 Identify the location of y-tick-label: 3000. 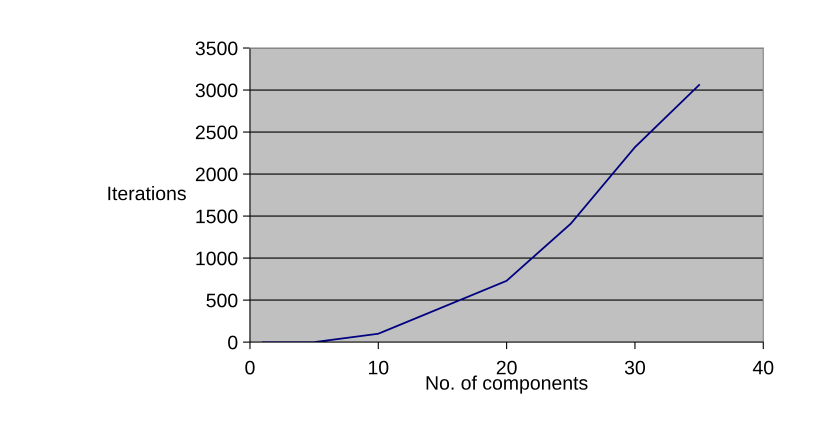
(217, 91).